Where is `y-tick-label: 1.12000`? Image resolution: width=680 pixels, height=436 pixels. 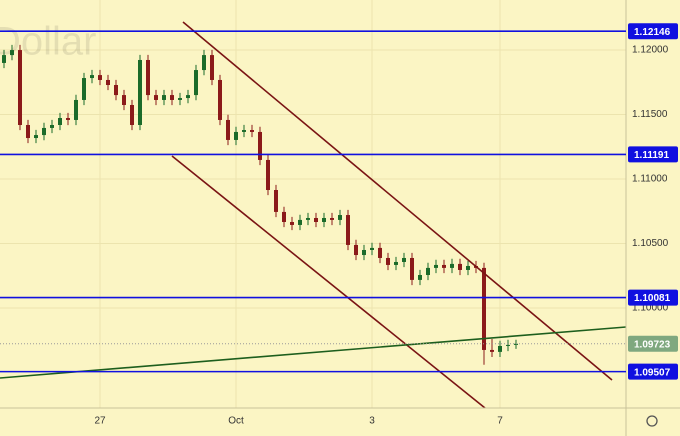
y-tick-label: 1.12000 is located at coordinates (650, 50).